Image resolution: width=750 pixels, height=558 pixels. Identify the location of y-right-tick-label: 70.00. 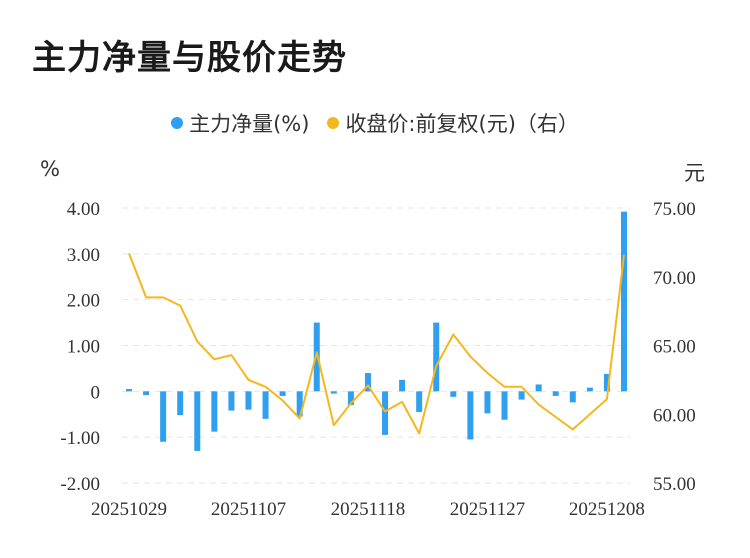
(674, 278).